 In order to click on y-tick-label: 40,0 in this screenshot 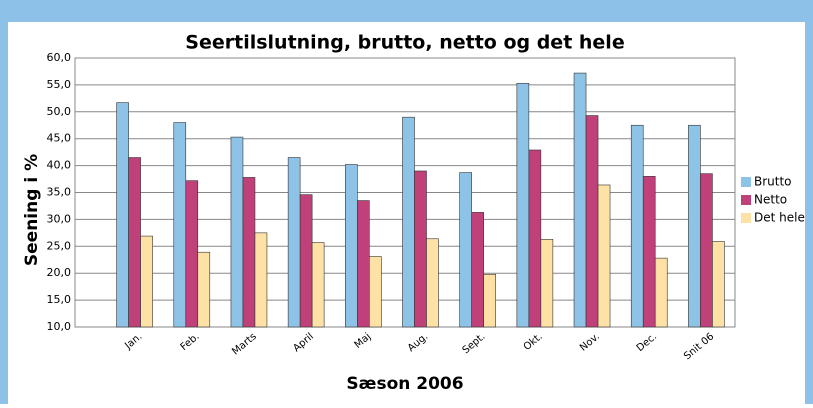, I will do `click(59, 165)`.